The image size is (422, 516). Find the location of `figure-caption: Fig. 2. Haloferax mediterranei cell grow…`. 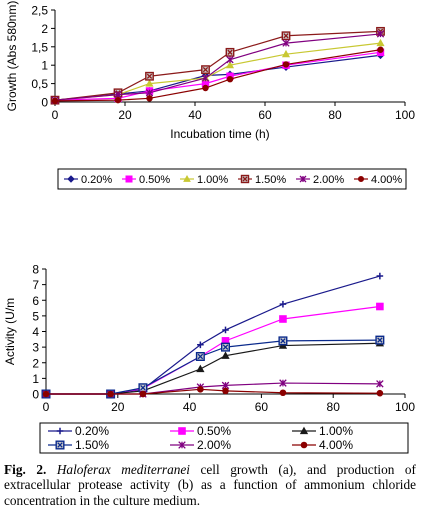

figure-caption: Fig. 2. Haloferax mediterranei cell grow… is located at coordinates (210, 485).